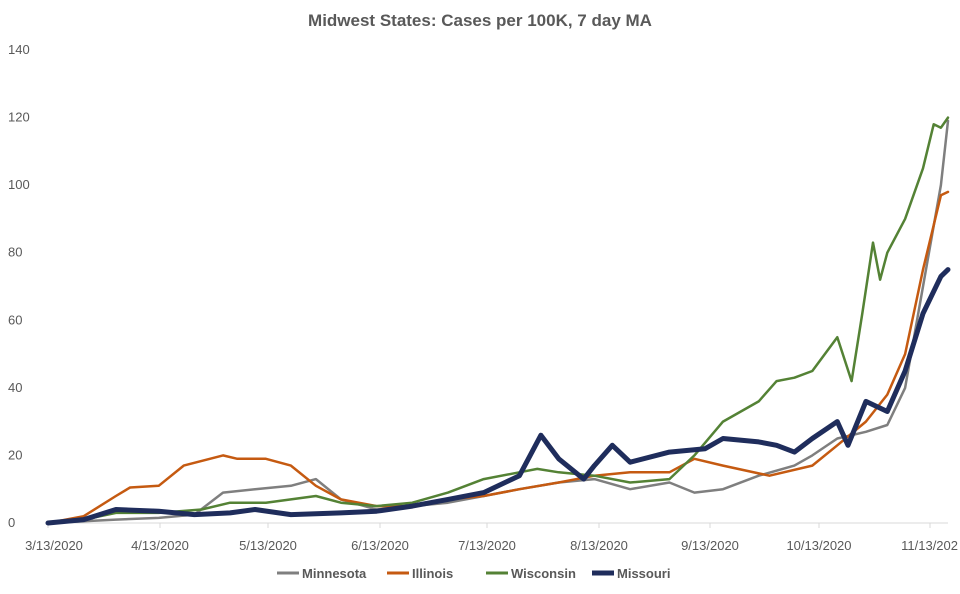 Image resolution: width=960 pixels, height=594 pixels. I want to click on legend-label: Illinois, so click(432, 573).